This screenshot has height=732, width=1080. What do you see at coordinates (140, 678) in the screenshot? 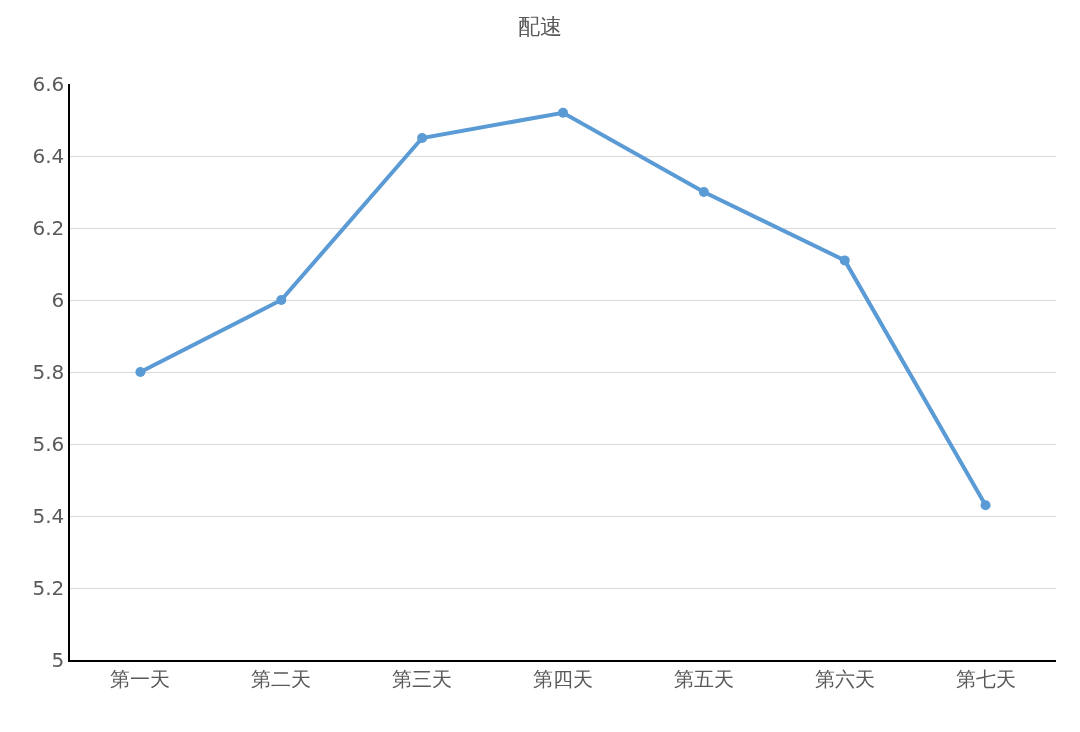
I see `x-tick-label: 第一天` at bounding box center [140, 678].